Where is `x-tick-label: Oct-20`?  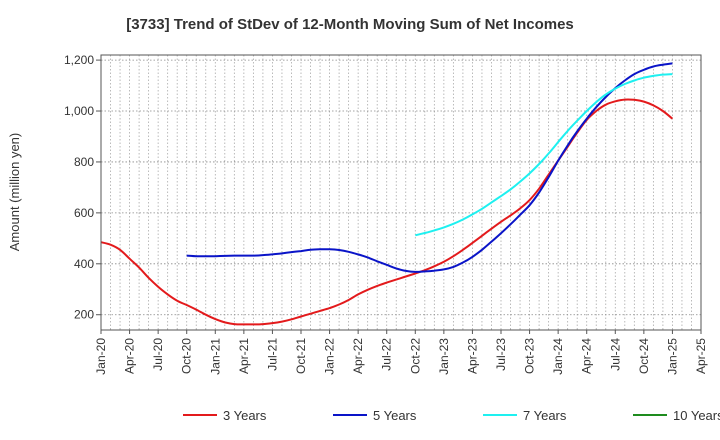
x-tick-label: Oct-20 is located at coordinates (187, 356).